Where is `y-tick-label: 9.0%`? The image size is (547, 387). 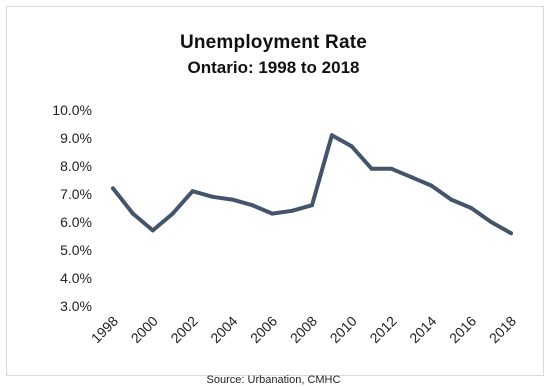
y-tick-label: 9.0% is located at coordinates (76, 138).